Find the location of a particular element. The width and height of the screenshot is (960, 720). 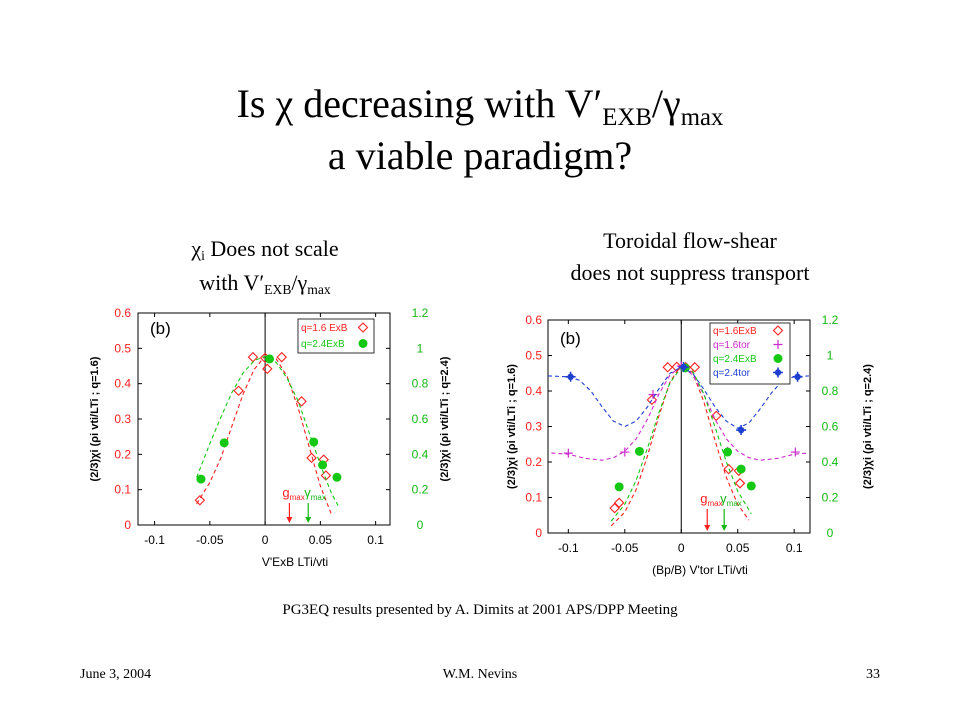

slide-title-line-1: Is χ decreasing with V′EXB/γmax is located at coordinates (480, 107).